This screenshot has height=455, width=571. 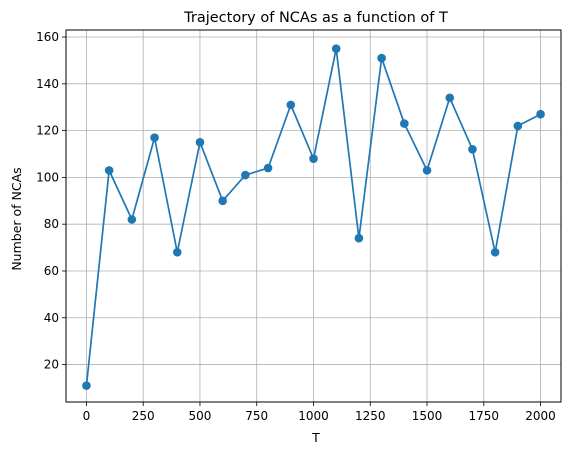 I want to click on x-tick-label: 2000, so click(x=540, y=416).